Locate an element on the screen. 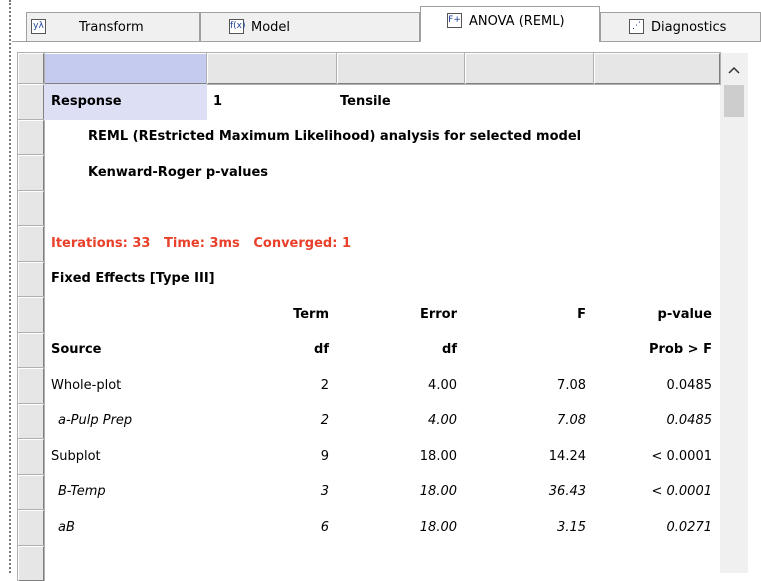 The height and width of the screenshot is (581, 761). corner-header is located at coordinates (31, 68).